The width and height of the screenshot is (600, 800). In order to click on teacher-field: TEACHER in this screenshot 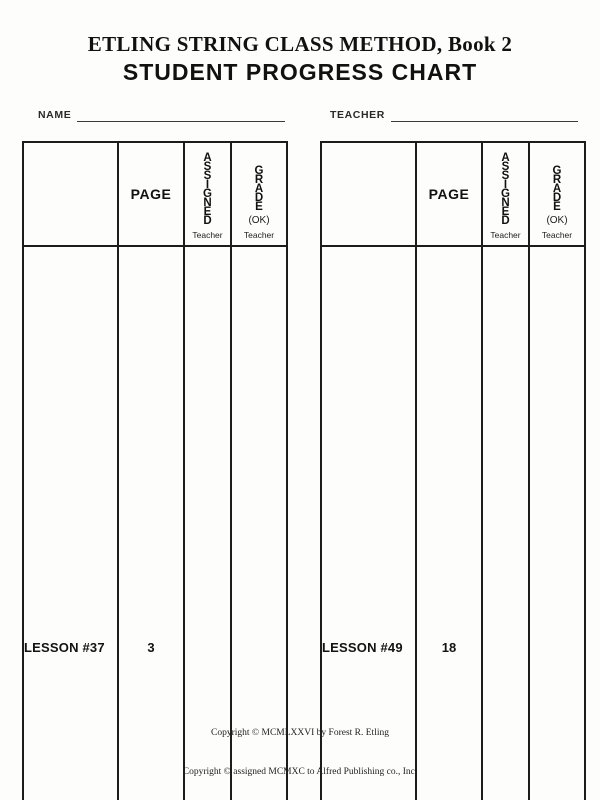, I will do `click(454, 115)`.